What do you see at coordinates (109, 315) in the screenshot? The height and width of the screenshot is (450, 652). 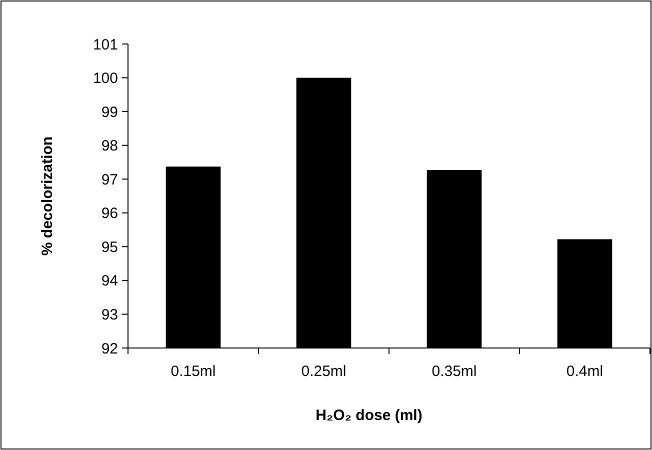 I see `y-tick-label: 93` at bounding box center [109, 315].